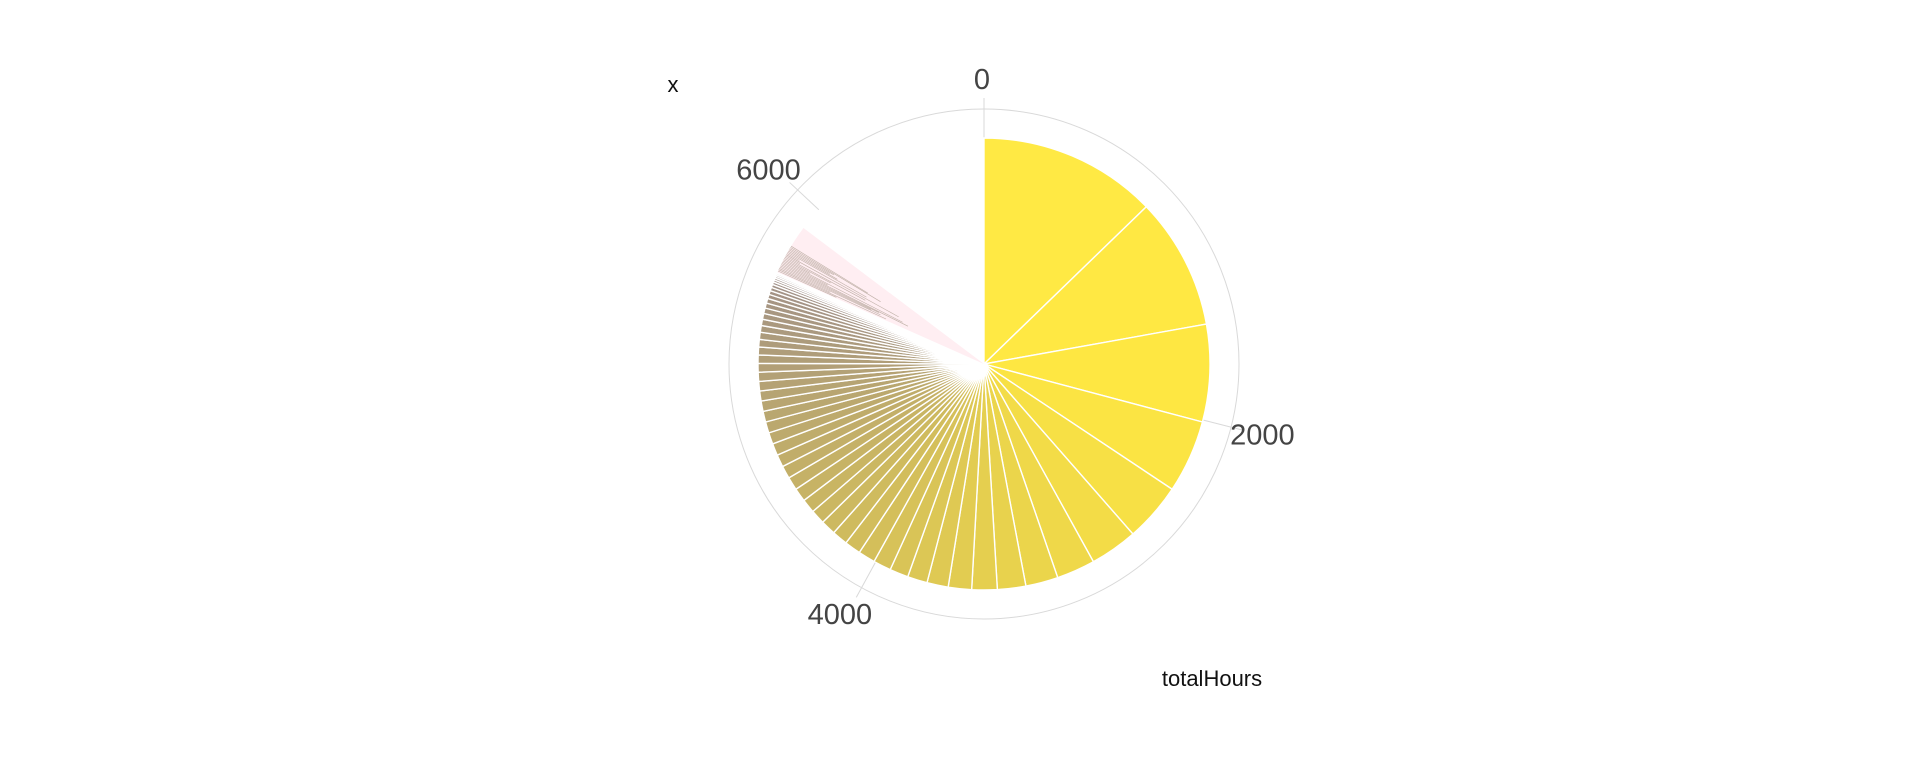 Image resolution: width=1920 pixels, height=768 pixels. What do you see at coordinates (982, 80) in the screenshot?
I see `tick-label-0: 0` at bounding box center [982, 80].